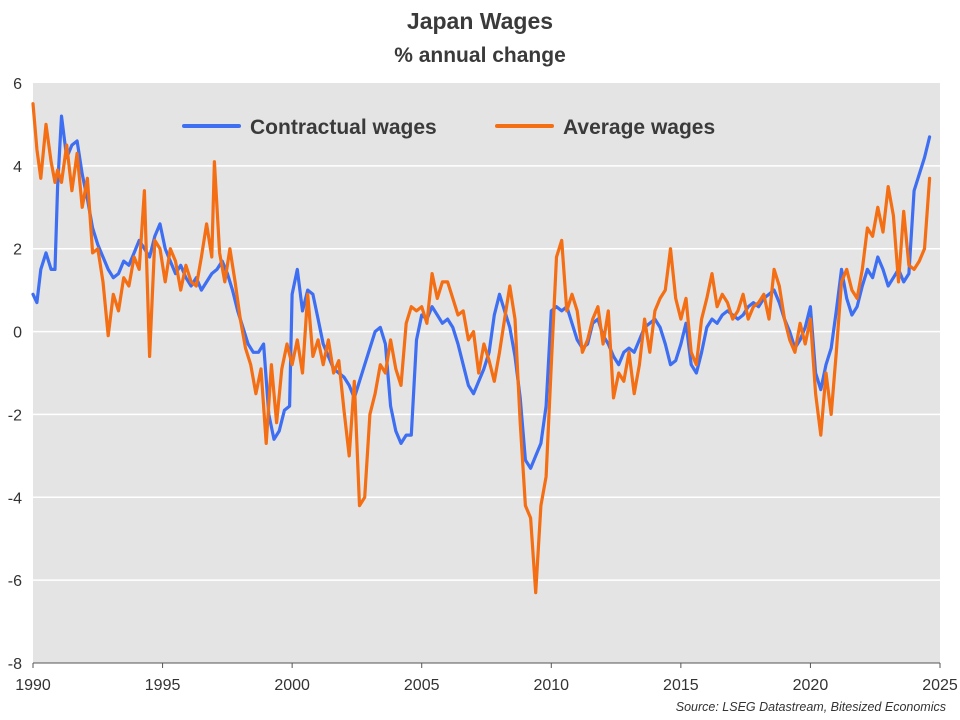 This screenshot has height=720, width=960. I want to click on y-tick-label: 6, so click(17, 84).